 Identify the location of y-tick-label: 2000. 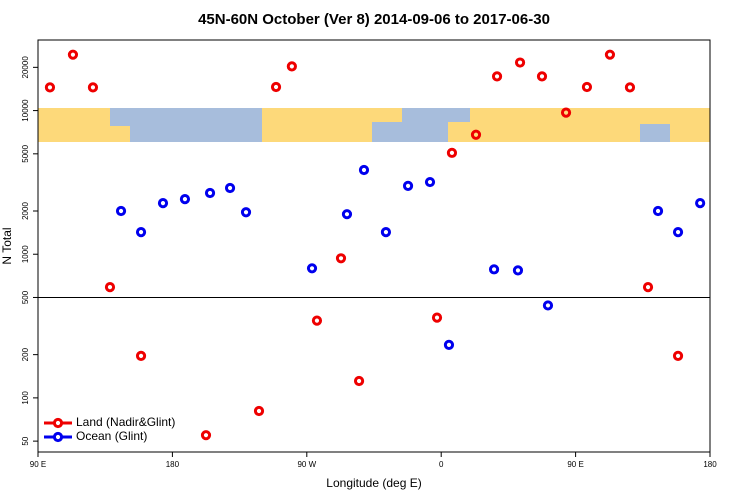
(25, 211).